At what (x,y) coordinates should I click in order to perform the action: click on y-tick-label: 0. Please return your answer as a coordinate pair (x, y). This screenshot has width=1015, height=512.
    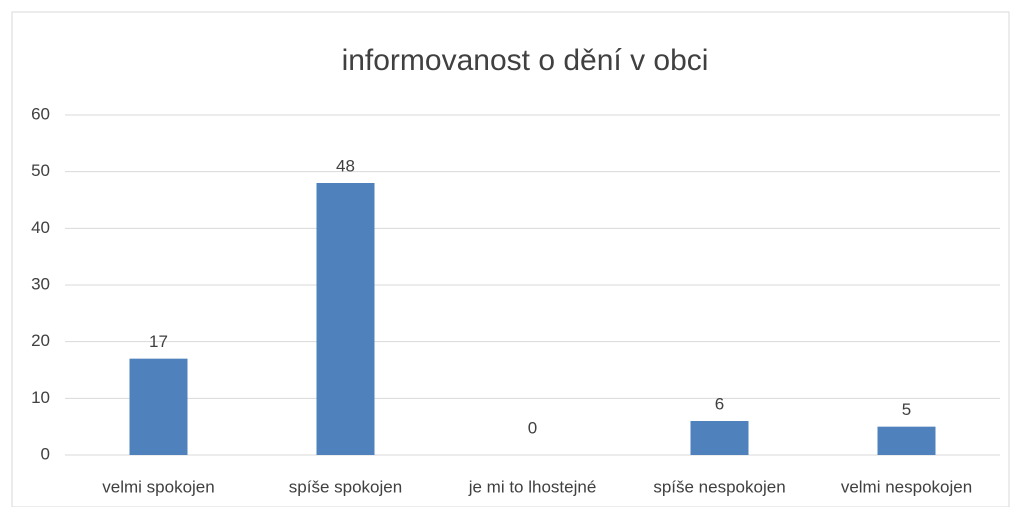
    Looking at the image, I should click on (45, 453).